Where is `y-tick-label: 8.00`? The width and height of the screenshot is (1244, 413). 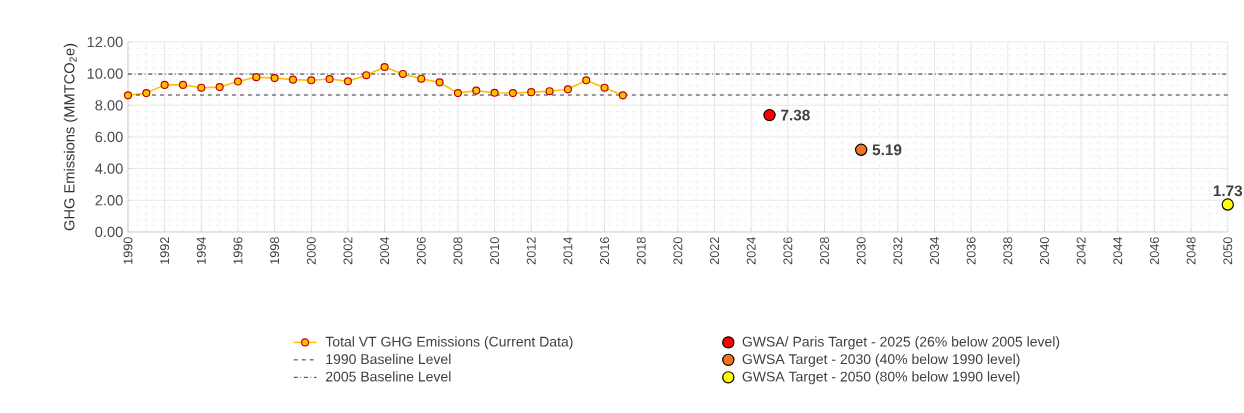 y-tick-label: 8.00 is located at coordinates (109, 105).